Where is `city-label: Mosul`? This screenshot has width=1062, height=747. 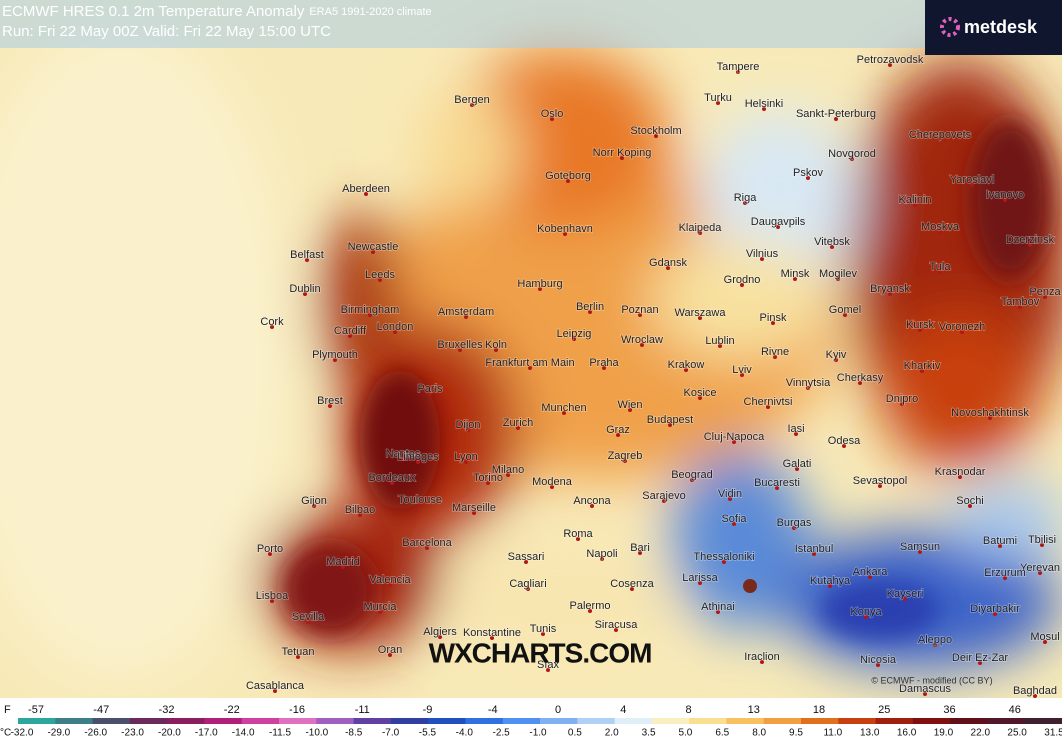
city-label: Mosul is located at coordinates (1044, 637).